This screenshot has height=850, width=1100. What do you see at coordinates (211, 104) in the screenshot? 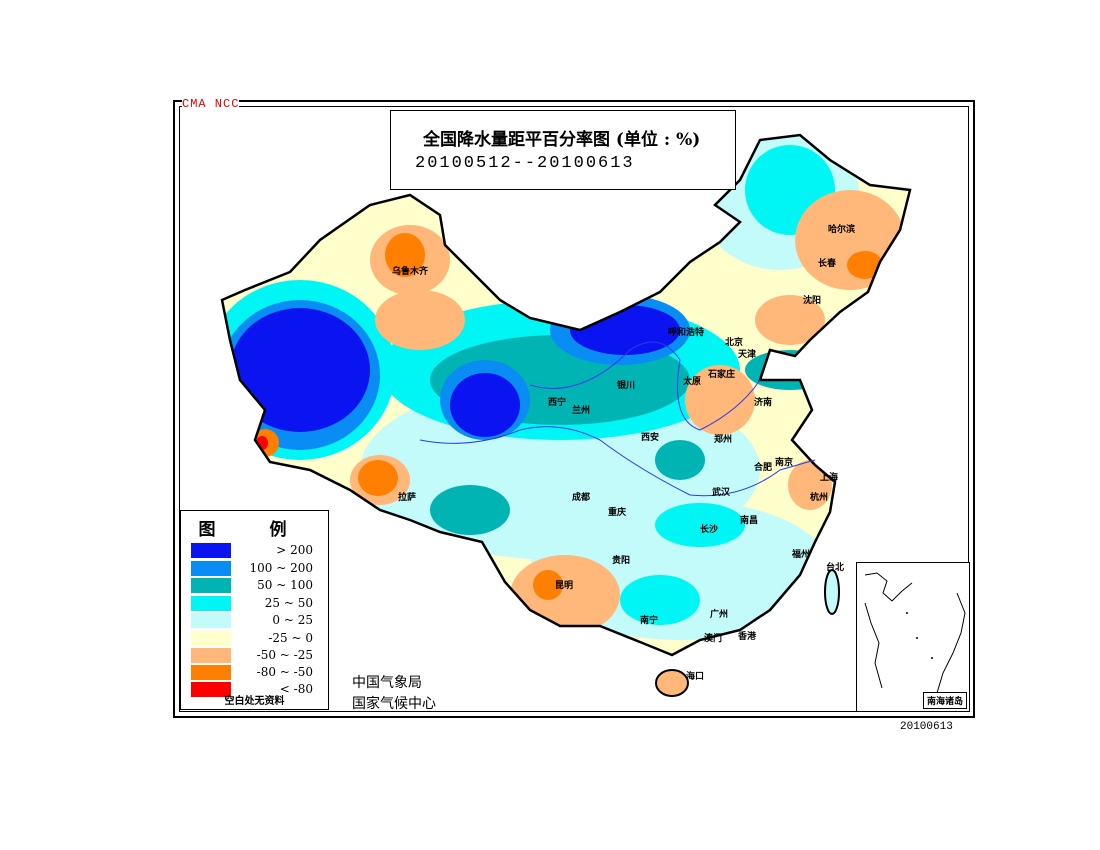
I see `agency-tag: CMA NCC` at bounding box center [211, 104].